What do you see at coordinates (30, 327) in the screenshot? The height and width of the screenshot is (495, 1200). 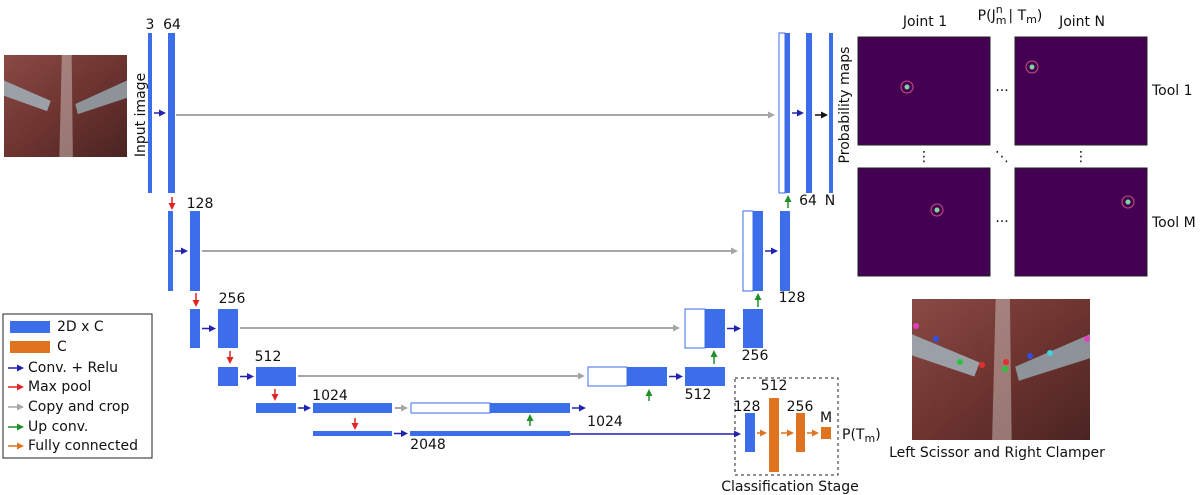 I see `legend-swatch` at bounding box center [30, 327].